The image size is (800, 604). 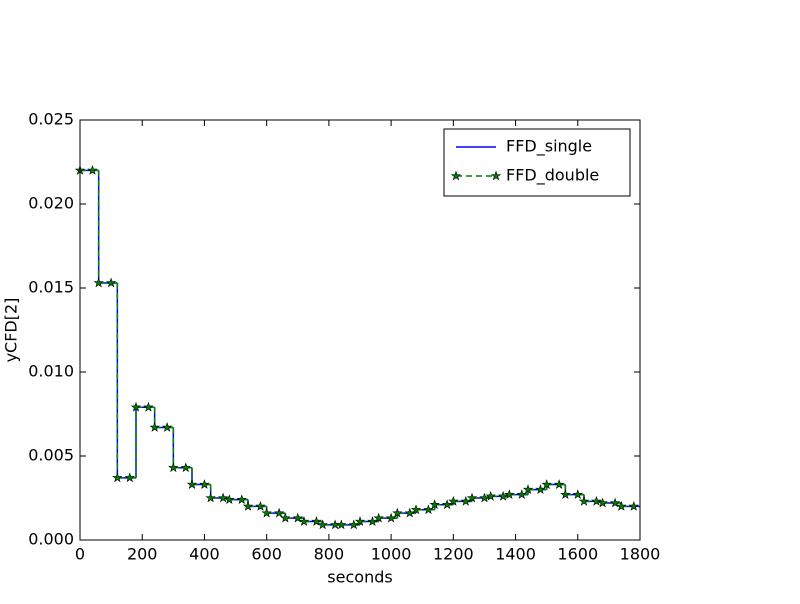 I want to click on x-tick-label: 1400, so click(x=515, y=554).